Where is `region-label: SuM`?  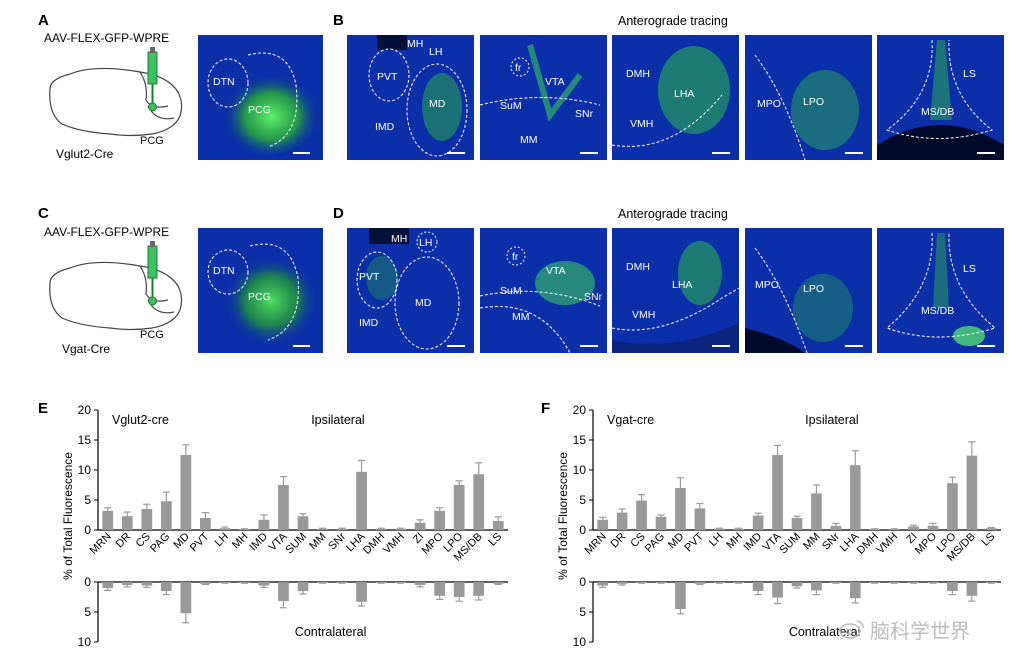 region-label: SuM is located at coordinates (511, 291).